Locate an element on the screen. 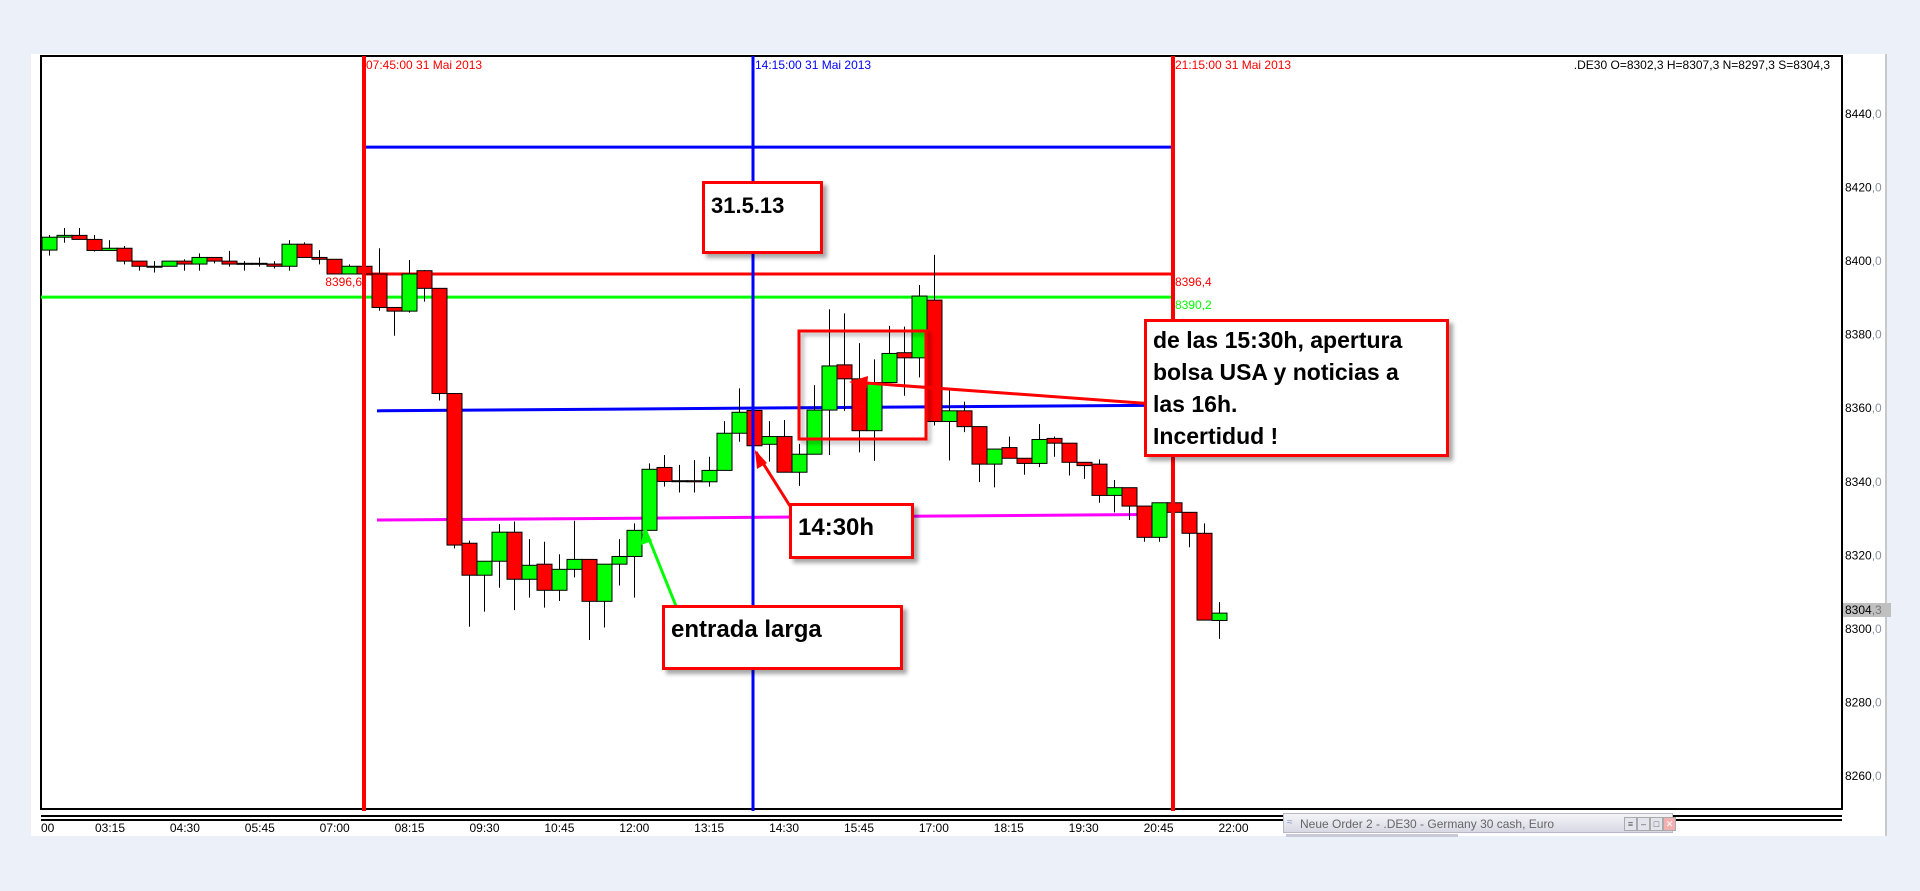 The width and height of the screenshot is (1920, 891). arrow-entry is located at coordinates (659, 566).